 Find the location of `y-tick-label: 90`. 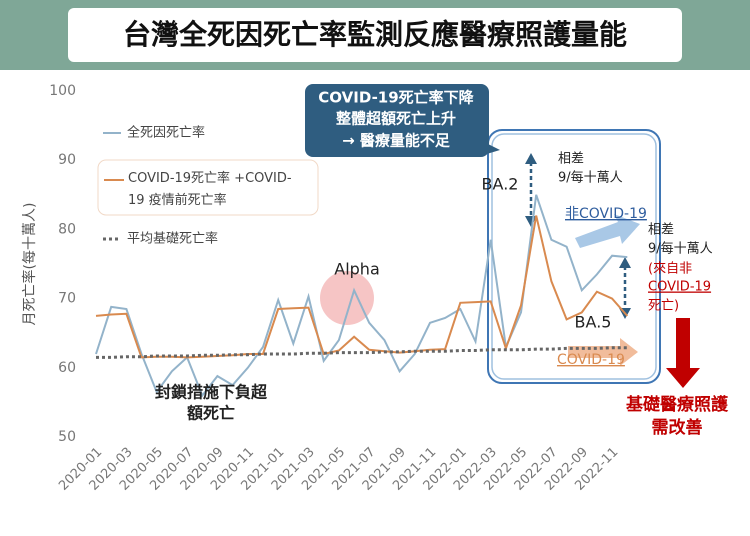

y-tick-label: 90 is located at coordinates (67, 160).